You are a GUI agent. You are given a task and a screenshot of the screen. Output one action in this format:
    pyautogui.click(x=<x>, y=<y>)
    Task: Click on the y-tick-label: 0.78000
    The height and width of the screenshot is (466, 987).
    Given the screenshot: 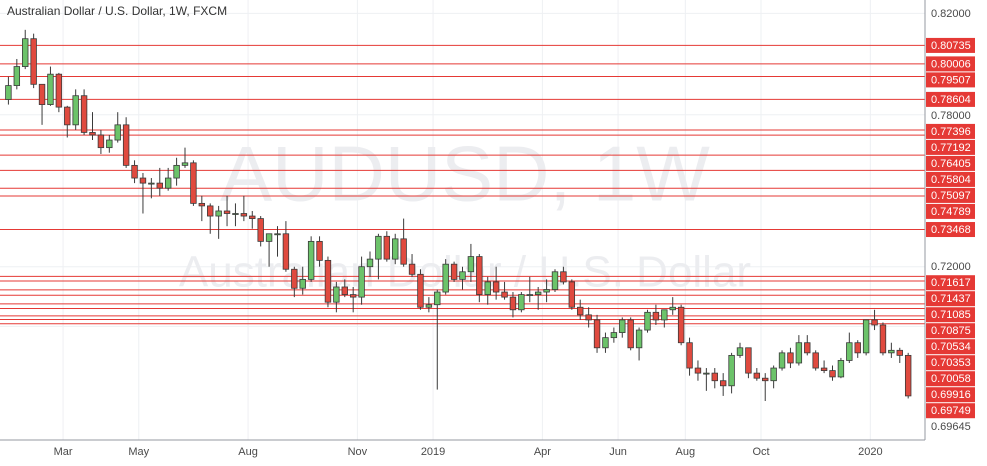 What is the action you would take?
    pyautogui.click(x=951, y=116)
    